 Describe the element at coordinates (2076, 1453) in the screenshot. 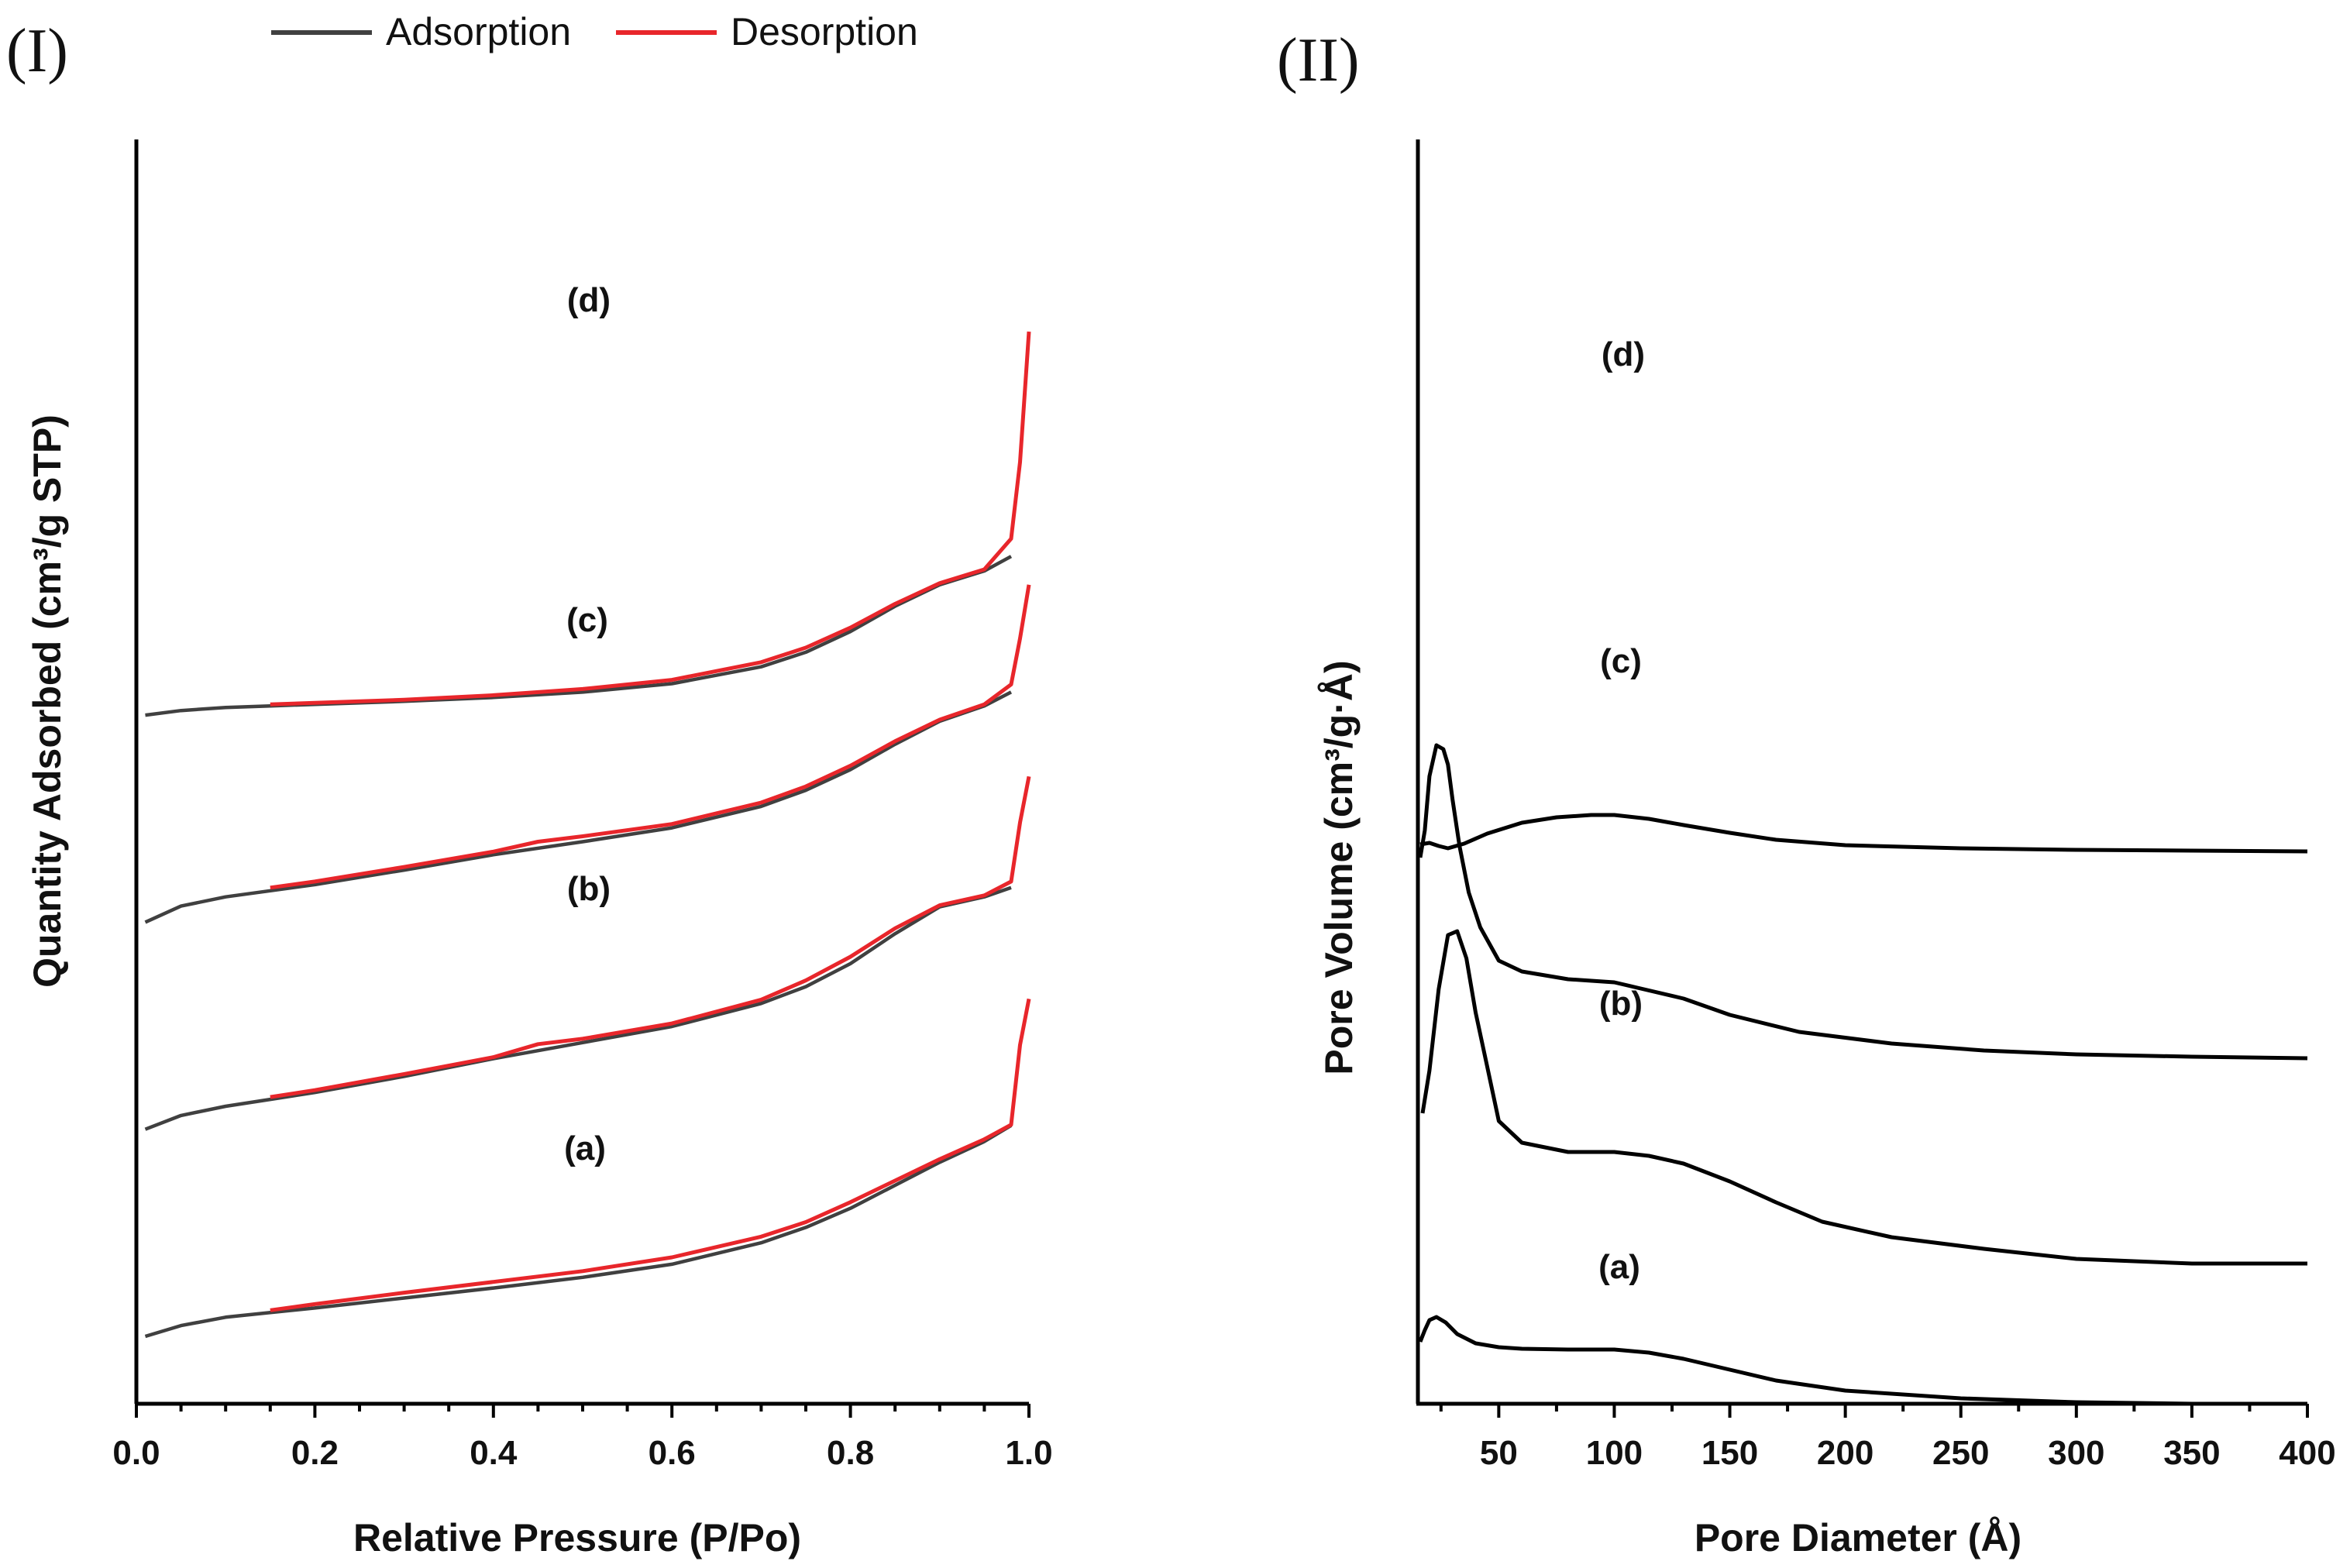

I see `x-tick-label: 300` at that location.